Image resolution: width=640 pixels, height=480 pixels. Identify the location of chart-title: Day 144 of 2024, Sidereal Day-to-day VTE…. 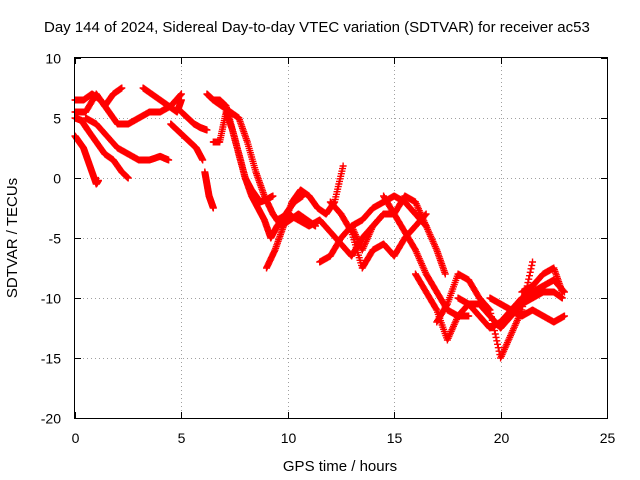
(317, 27).